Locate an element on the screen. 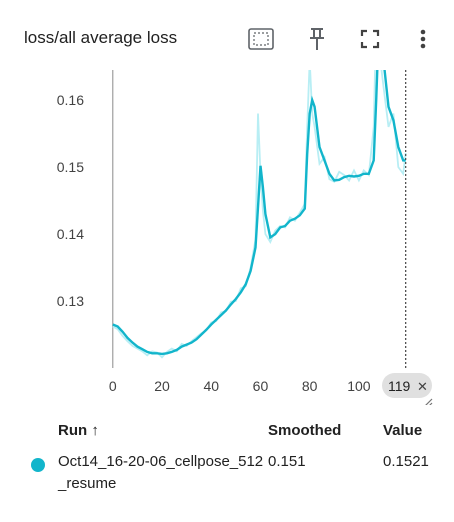  y-tick-label: 0.14 is located at coordinates (70, 234).